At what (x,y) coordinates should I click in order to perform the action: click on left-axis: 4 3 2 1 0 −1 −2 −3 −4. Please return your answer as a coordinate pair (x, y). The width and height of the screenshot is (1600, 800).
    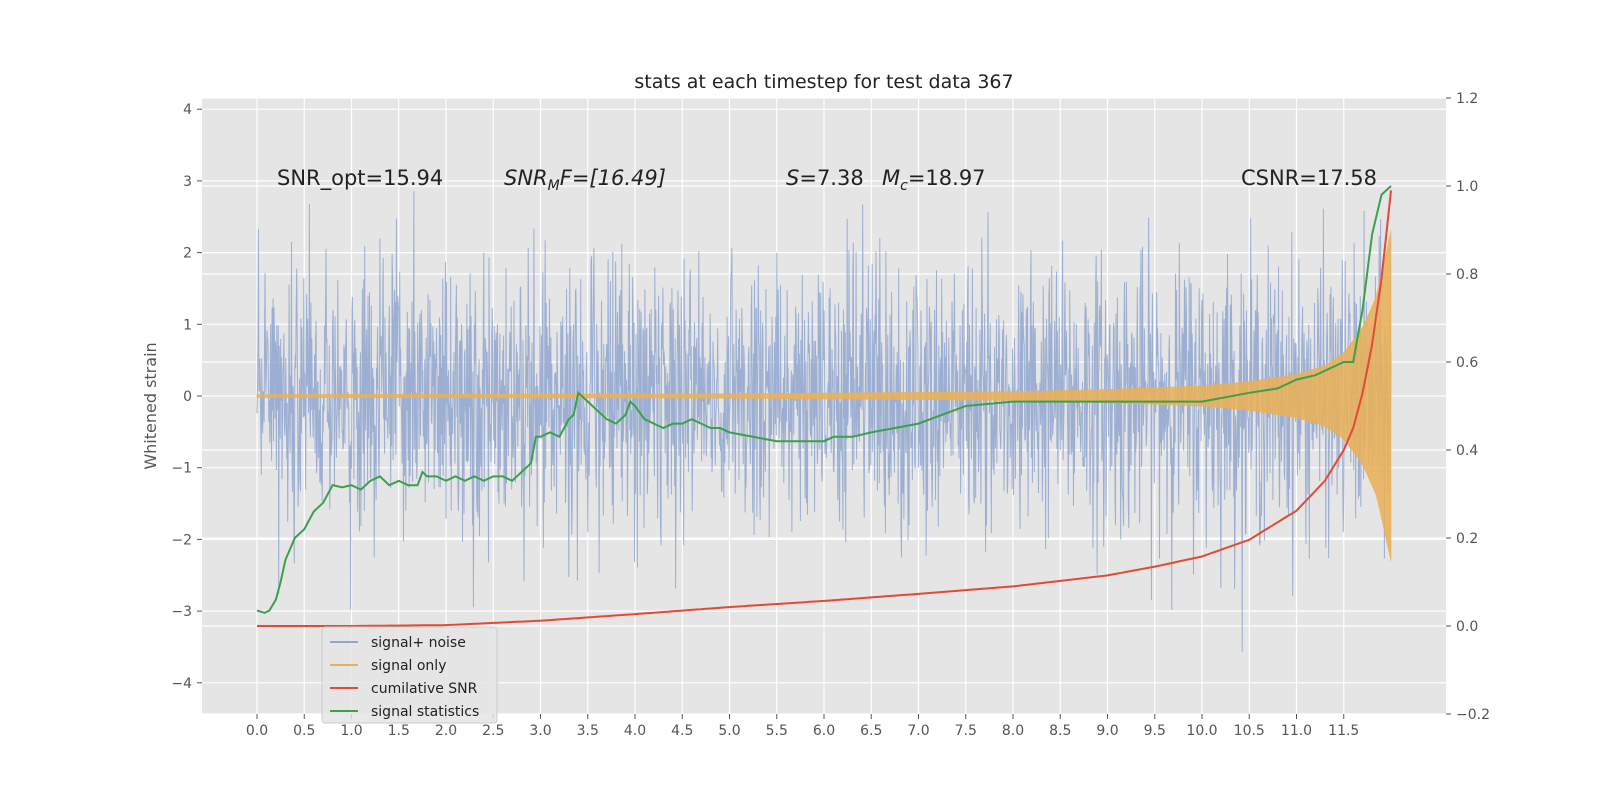
    Looking at the image, I should click on (186, 397).